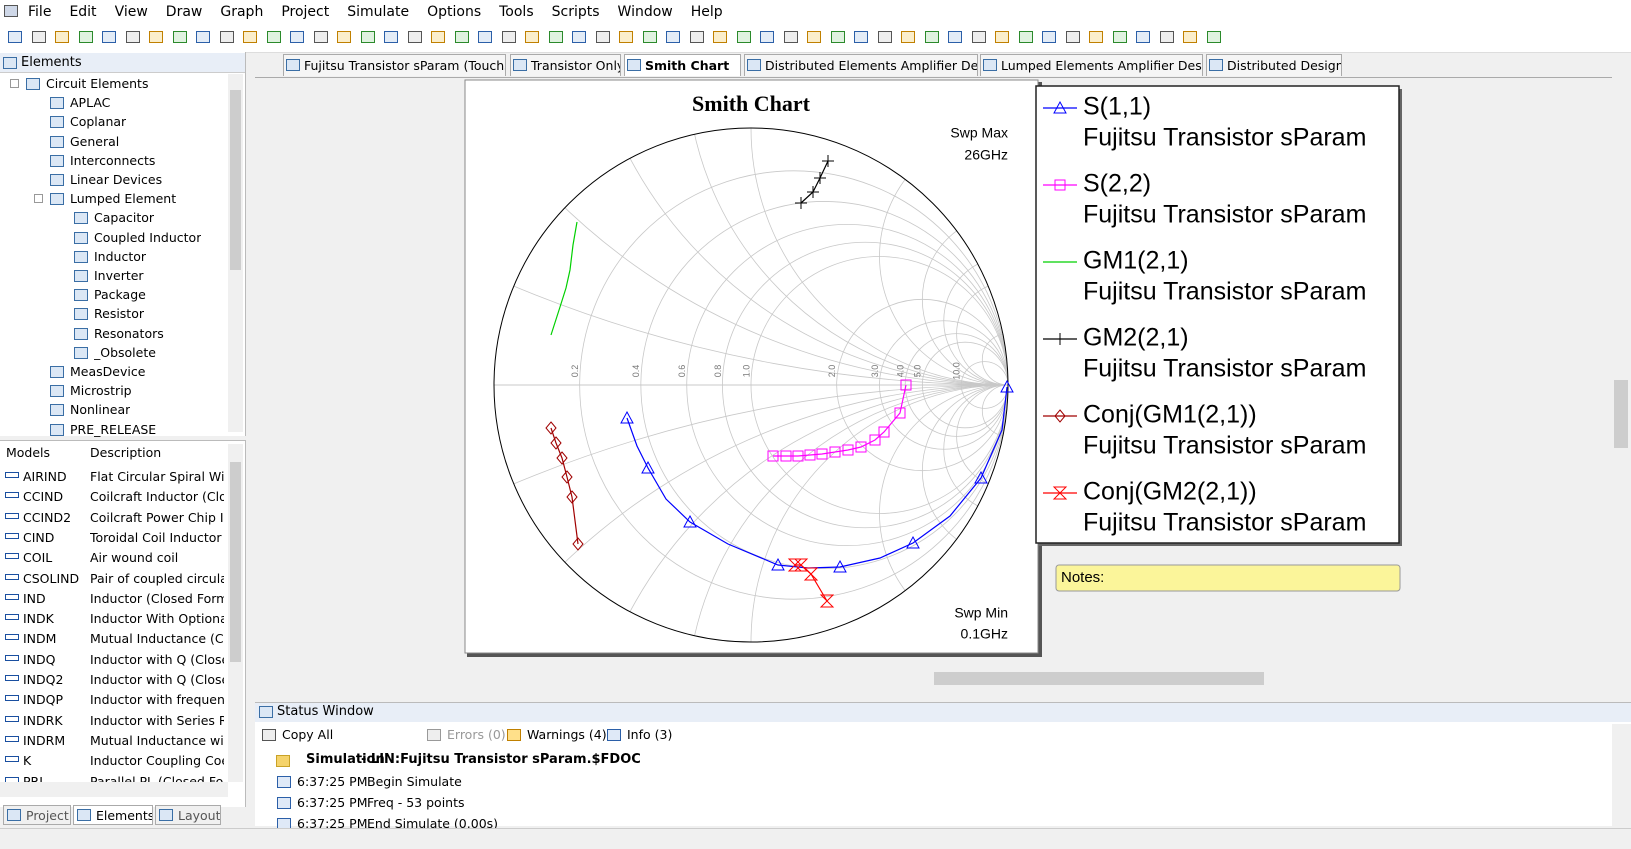 The image size is (1631, 849). What do you see at coordinates (707, 12) in the screenshot?
I see `menu-item: Help` at bounding box center [707, 12].